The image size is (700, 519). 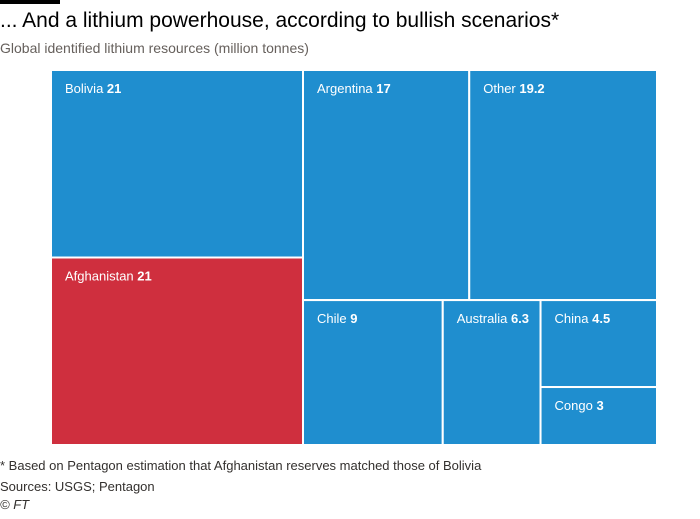 What do you see at coordinates (337, 318) in the screenshot?
I see `treemap-label-chile: Chile 9` at bounding box center [337, 318].